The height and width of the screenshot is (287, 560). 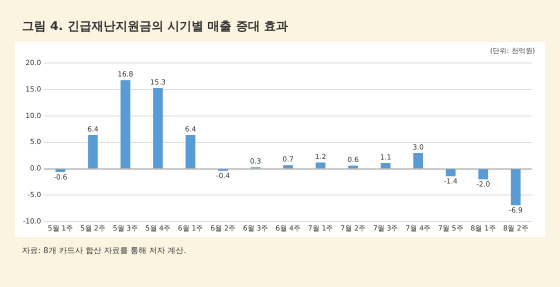 What do you see at coordinates (155, 26) in the screenshot?
I see `chart-title: 그림 4. 긴급재난지원금의 시기별 매출 증대 효과` at bounding box center [155, 26].